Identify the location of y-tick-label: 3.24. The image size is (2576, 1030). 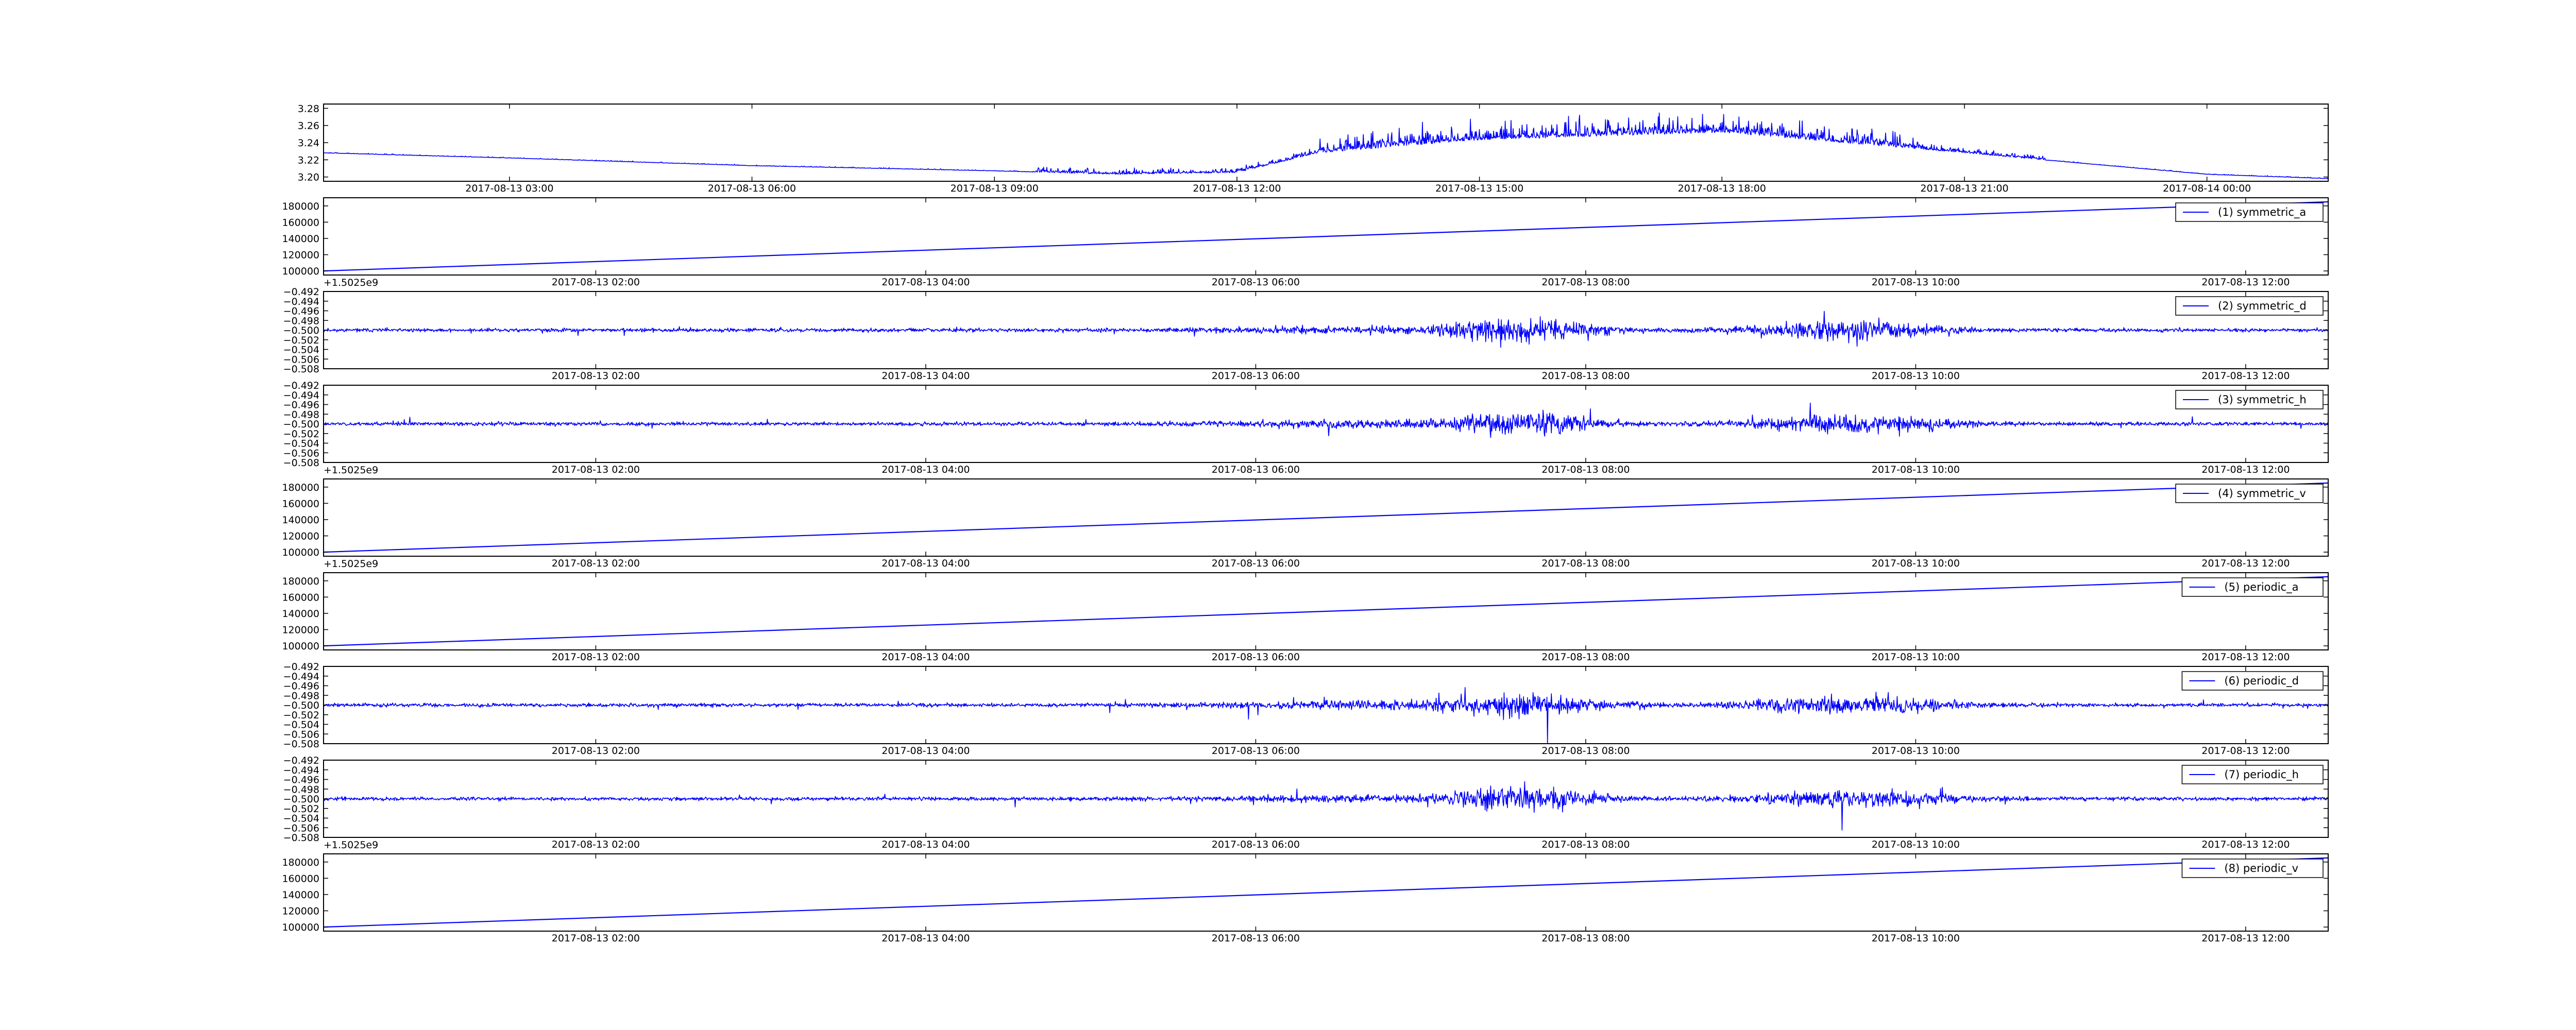
(308, 143).